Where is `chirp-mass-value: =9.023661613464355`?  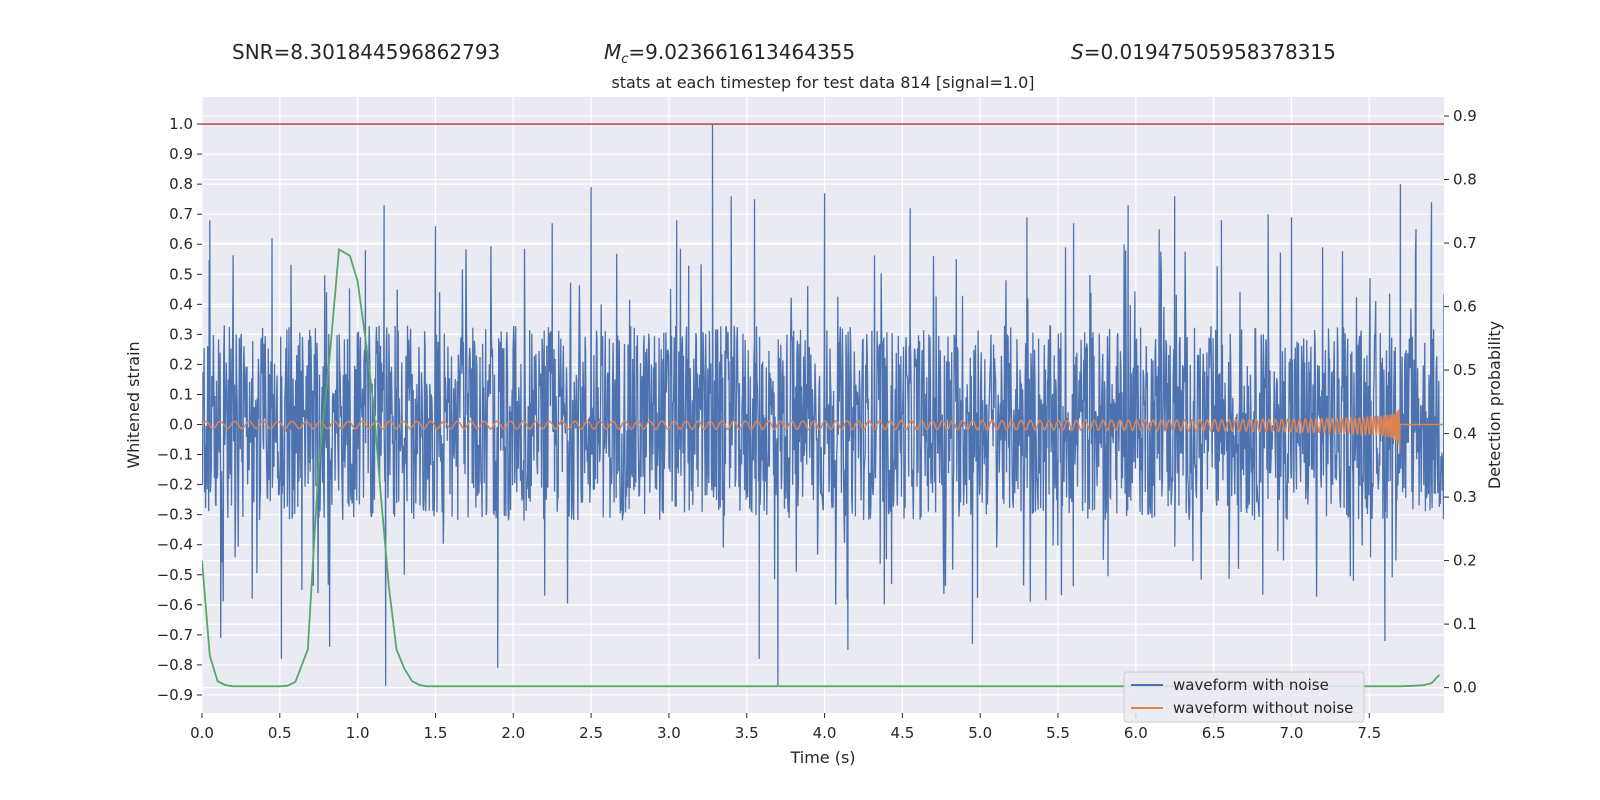 chirp-mass-value: =9.023661613464355 is located at coordinates (742, 52).